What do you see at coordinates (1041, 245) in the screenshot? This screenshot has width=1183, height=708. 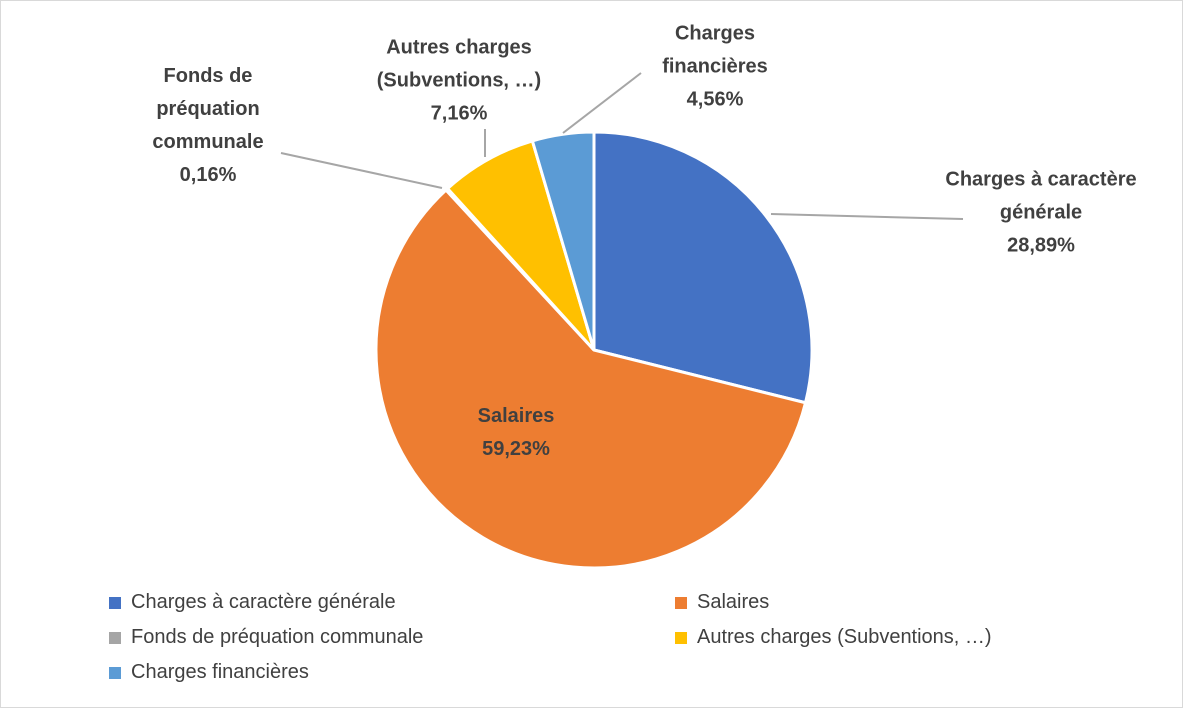 I see `label-value: 28,89%` at bounding box center [1041, 245].